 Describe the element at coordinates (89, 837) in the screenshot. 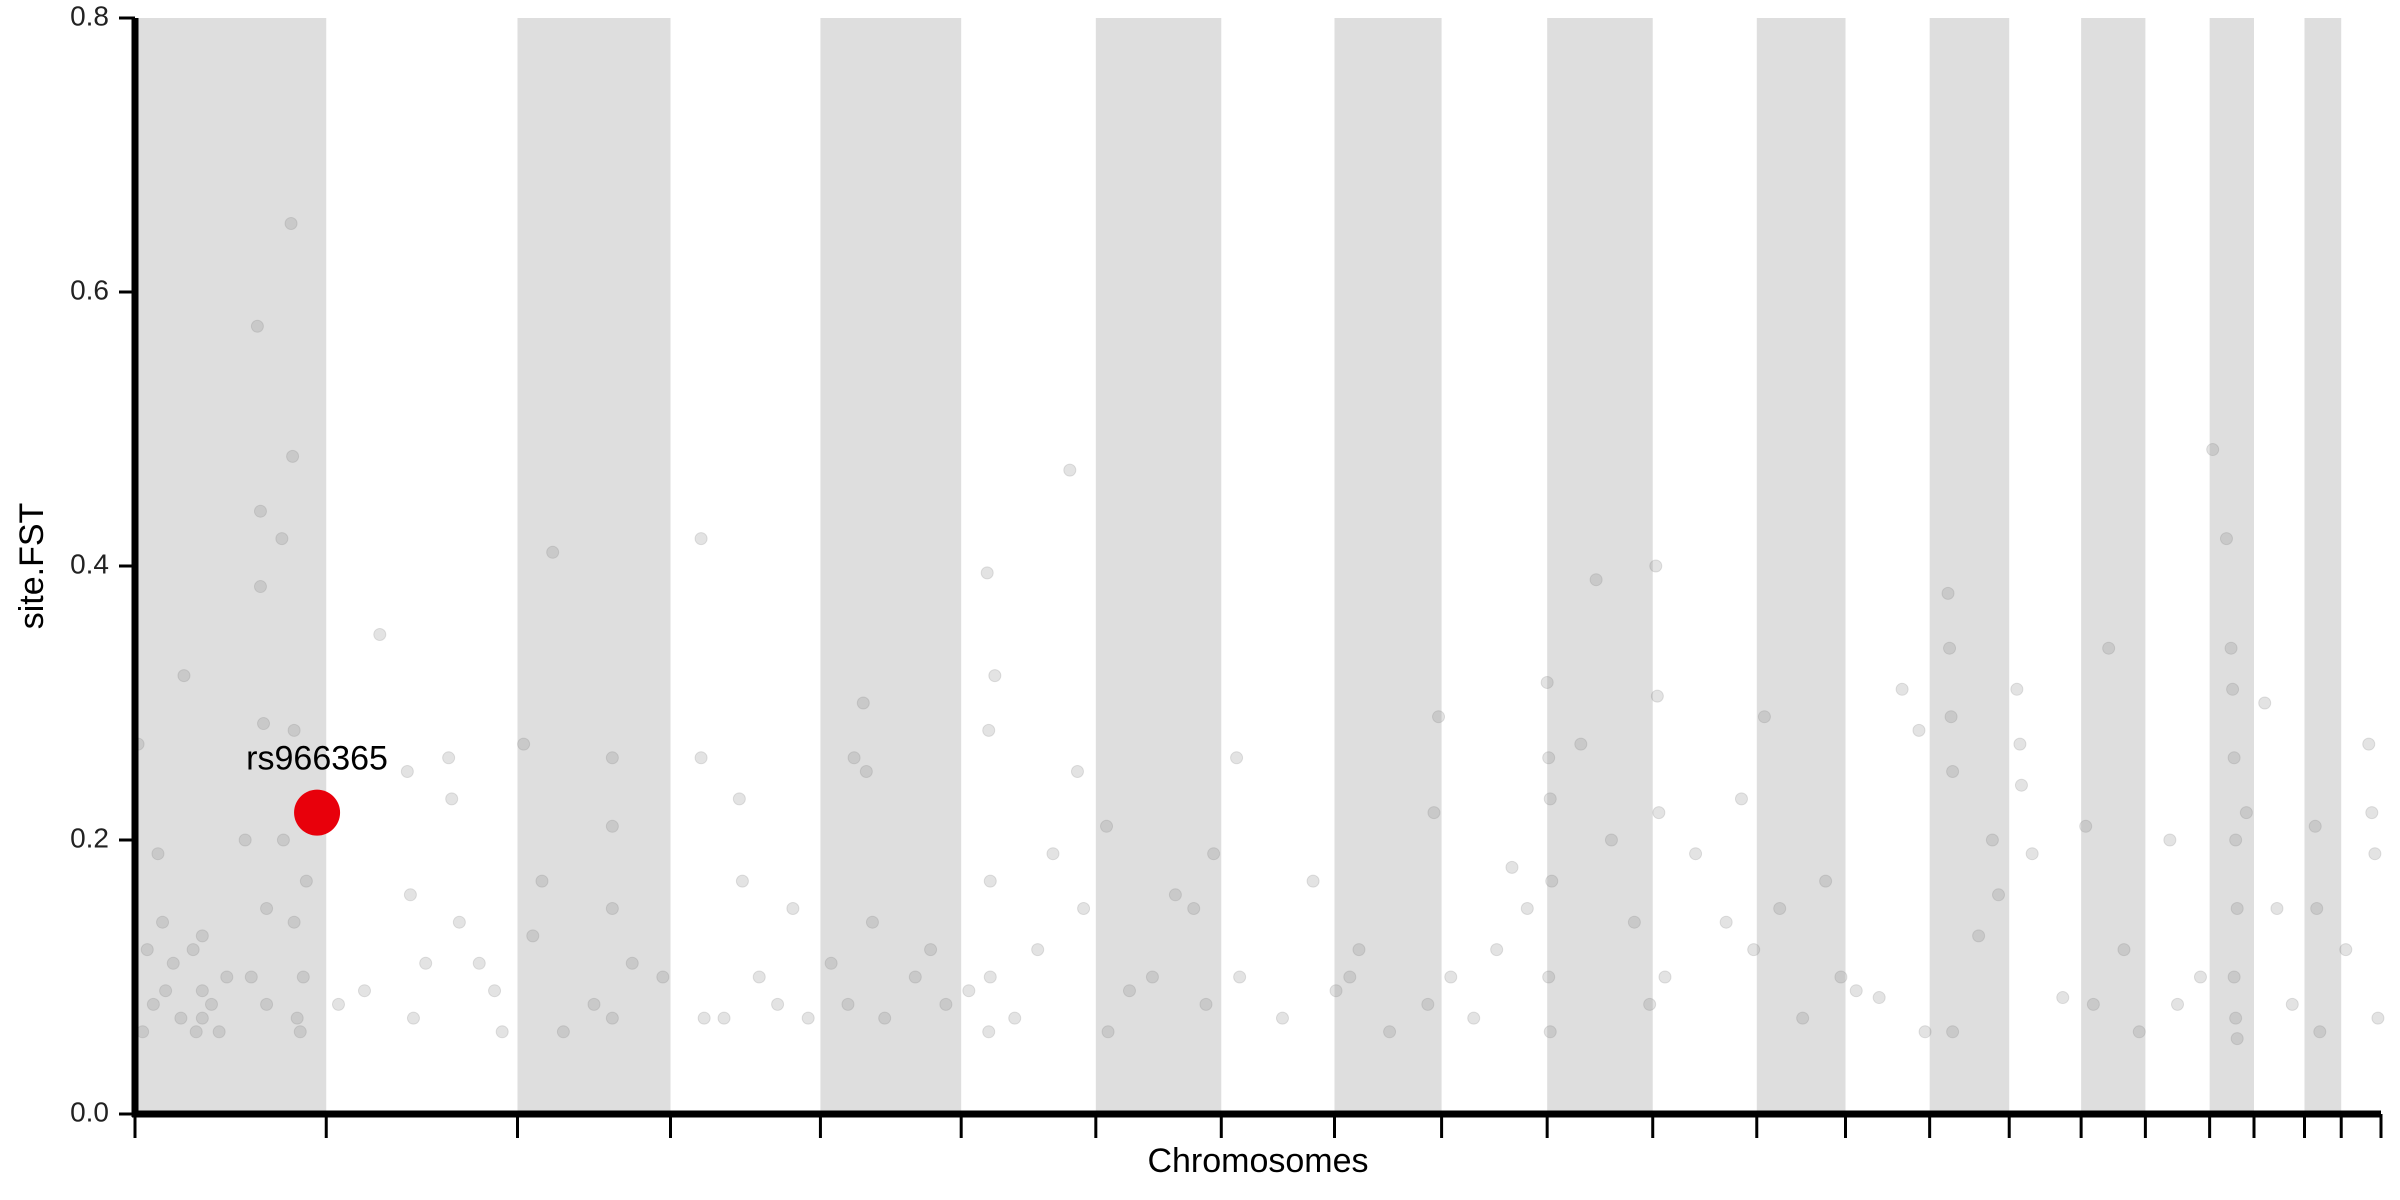

I see `y-tick-label: 0.2` at that location.